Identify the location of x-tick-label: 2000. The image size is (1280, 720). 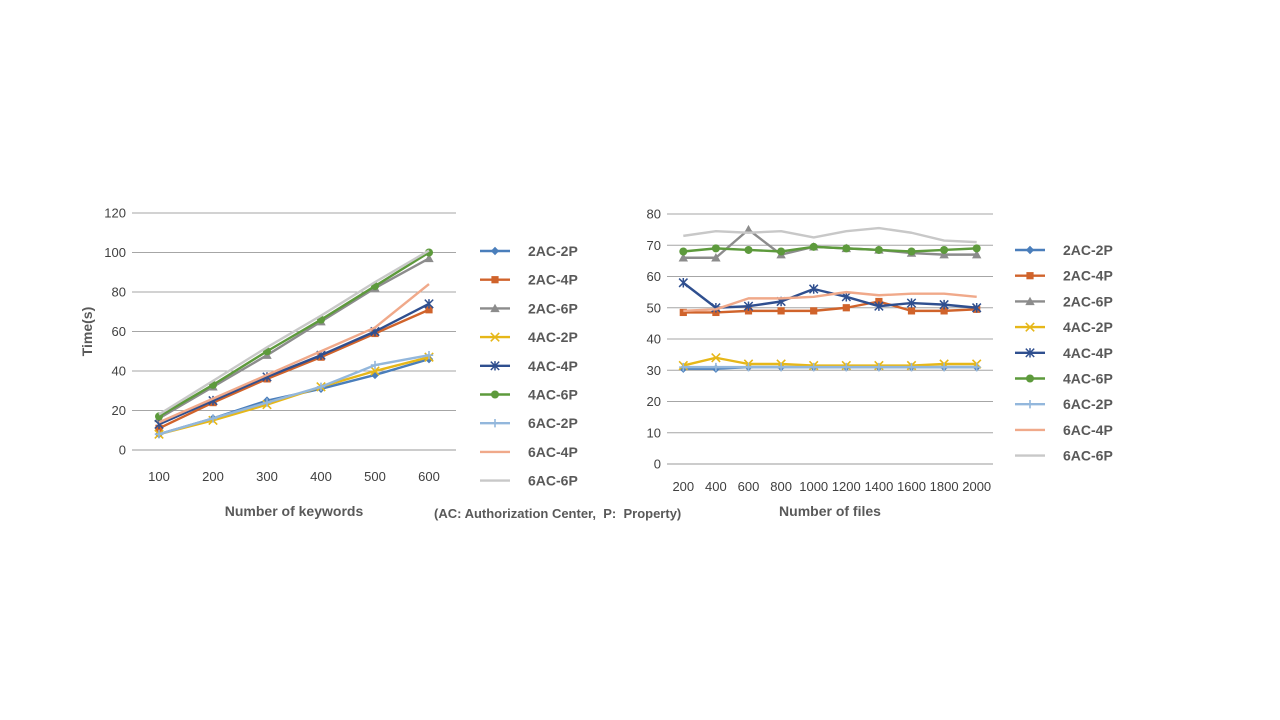
(976, 486).